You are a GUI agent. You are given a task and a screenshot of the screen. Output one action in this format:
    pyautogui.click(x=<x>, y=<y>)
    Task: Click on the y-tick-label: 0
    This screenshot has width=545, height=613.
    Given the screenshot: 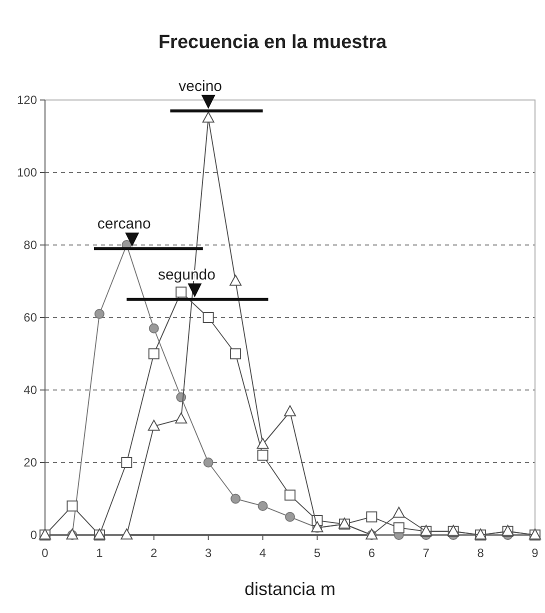 What is the action you would take?
    pyautogui.click(x=34, y=535)
    